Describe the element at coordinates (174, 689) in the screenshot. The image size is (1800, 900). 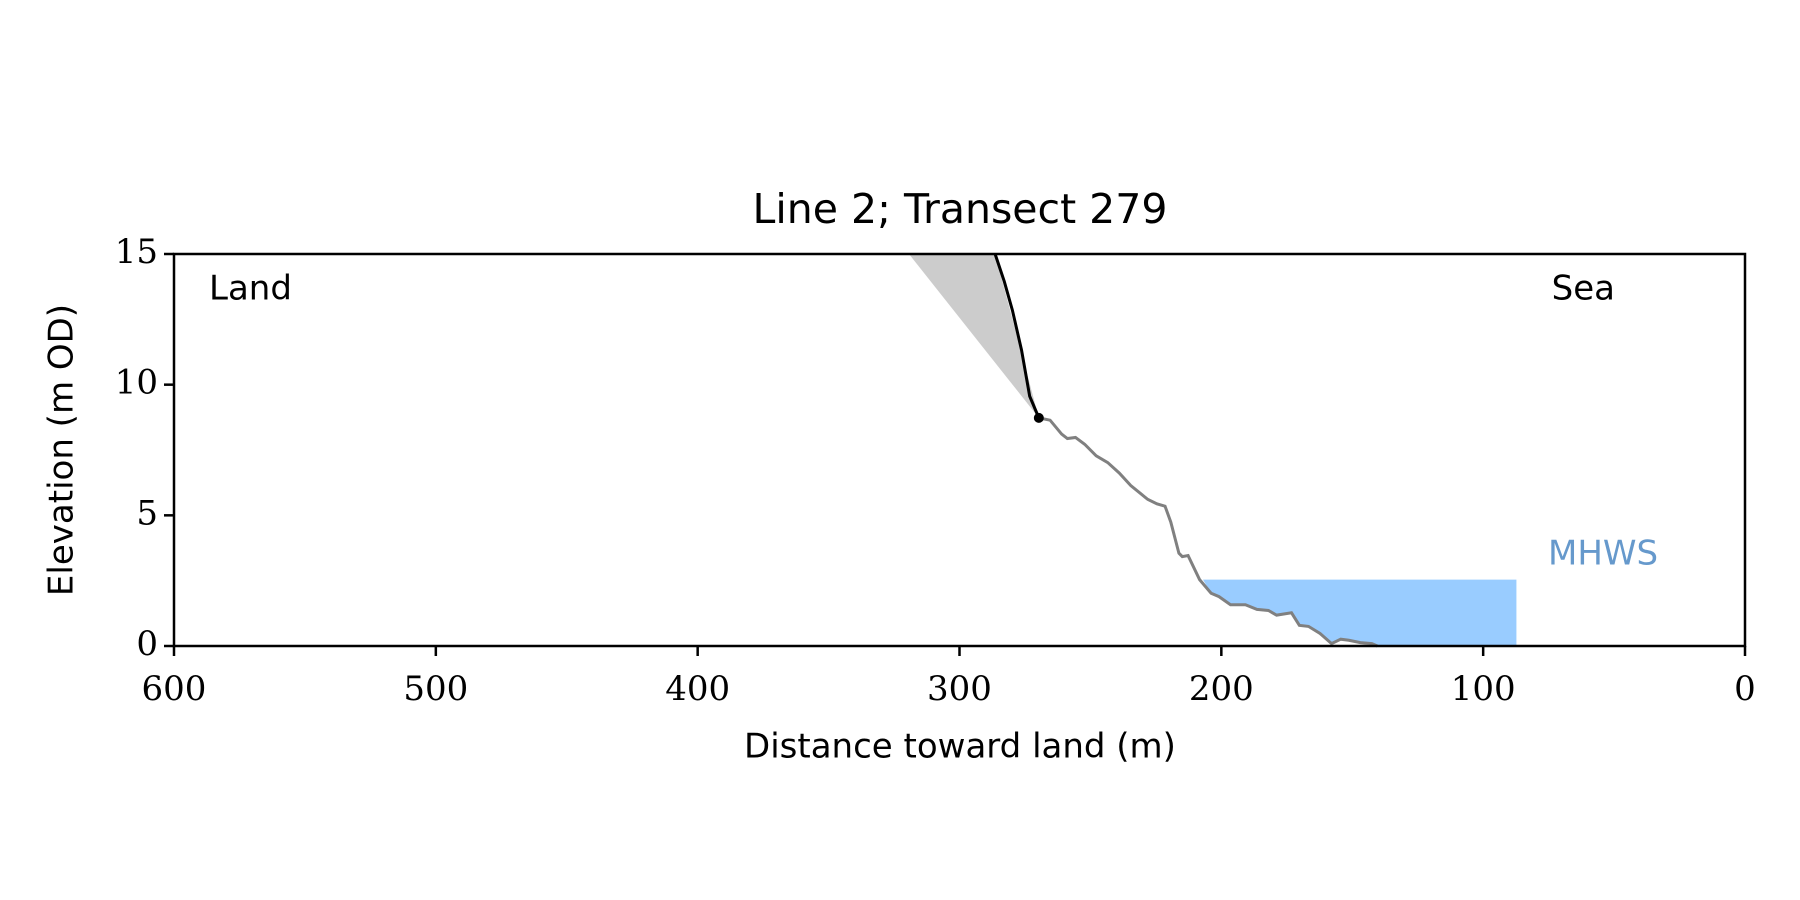
I see `x-tick-label: 600` at that location.